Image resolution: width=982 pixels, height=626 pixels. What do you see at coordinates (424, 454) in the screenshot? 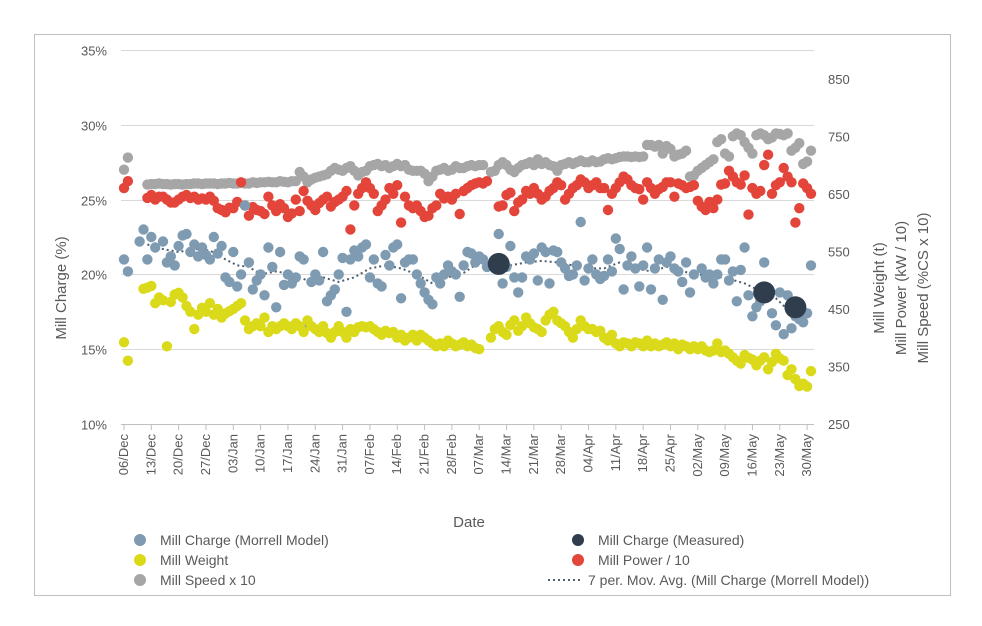
I see `x-tick-label: 21/Feb` at bounding box center [424, 454].